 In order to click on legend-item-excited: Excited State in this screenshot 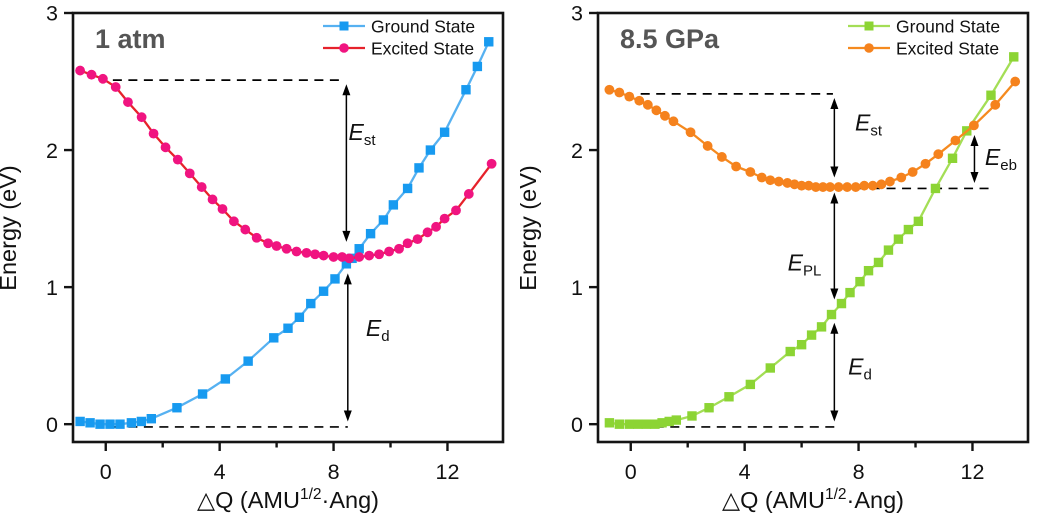, I will do `click(398, 48)`.